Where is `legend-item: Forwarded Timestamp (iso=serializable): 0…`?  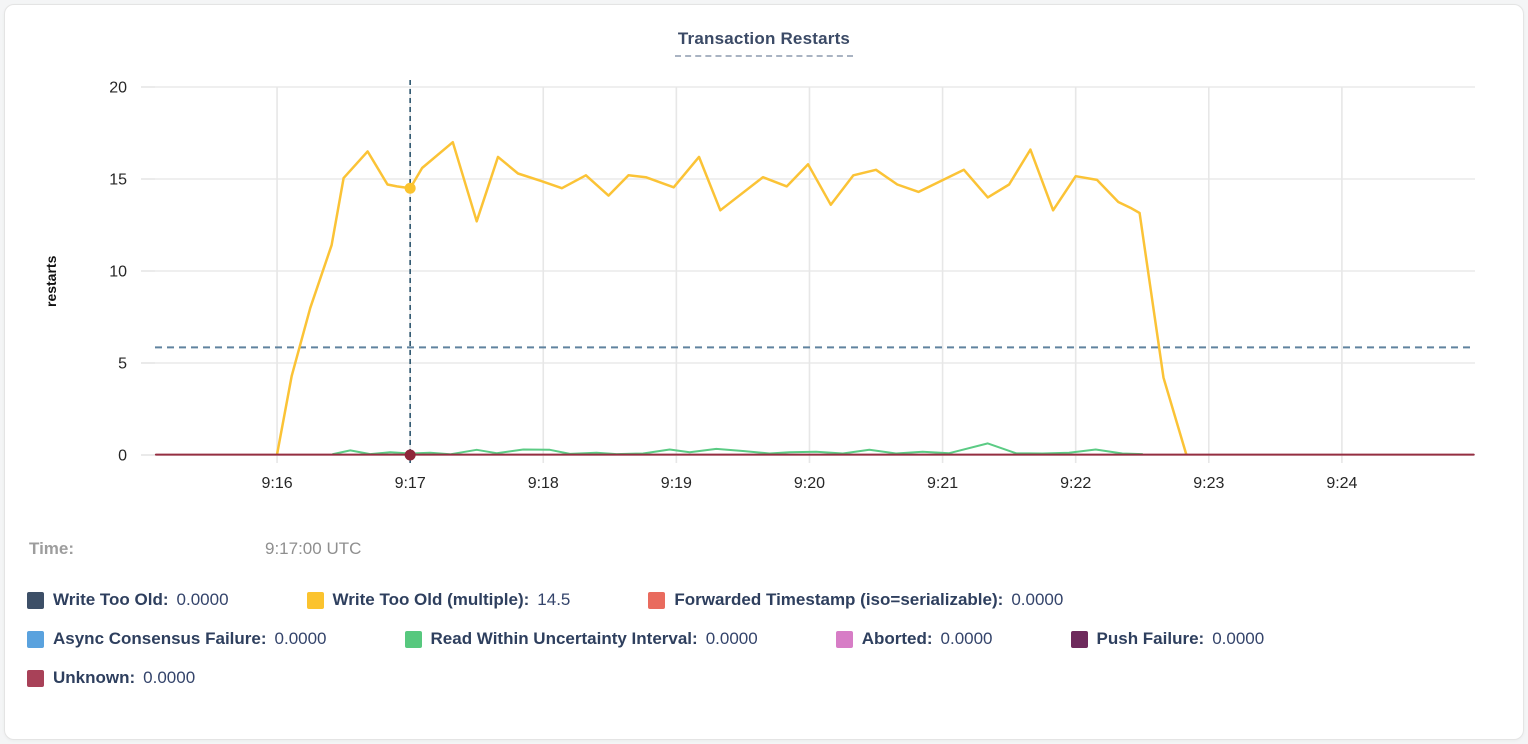
legend-item: Forwarded Timestamp (iso=serializable): 0… is located at coordinates (855, 600).